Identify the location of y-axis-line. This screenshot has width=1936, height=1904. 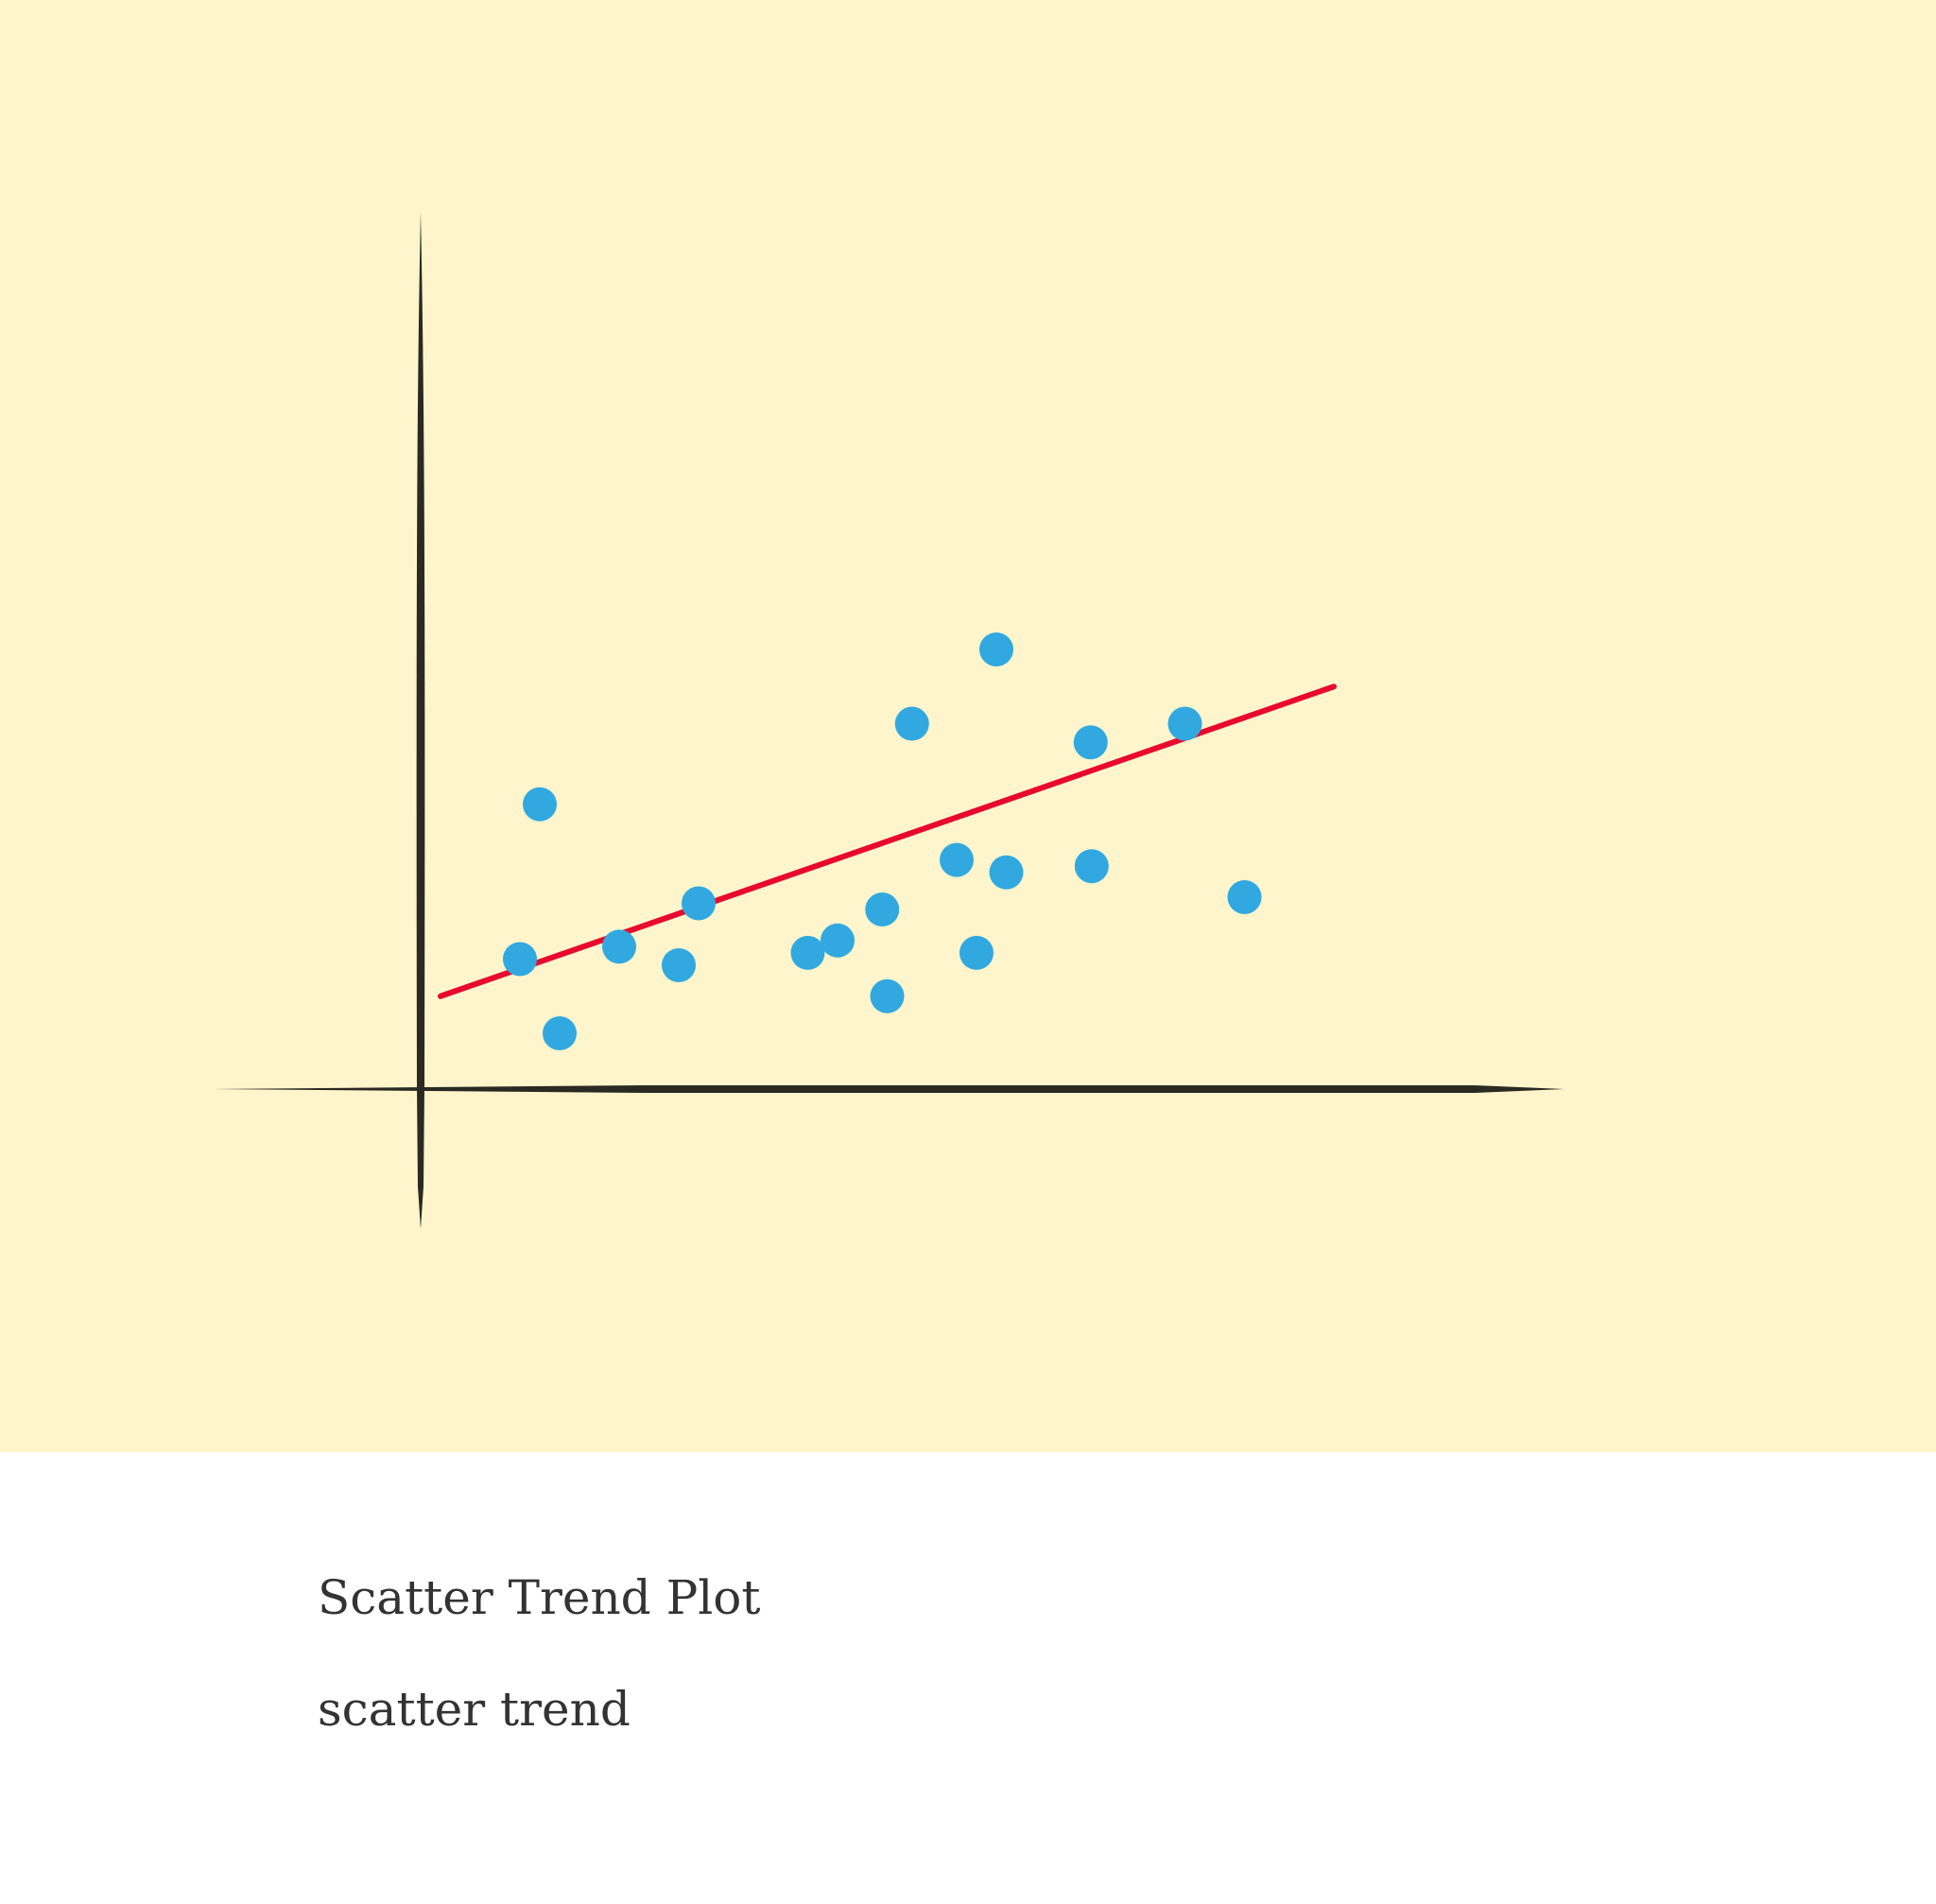
(421, 720).